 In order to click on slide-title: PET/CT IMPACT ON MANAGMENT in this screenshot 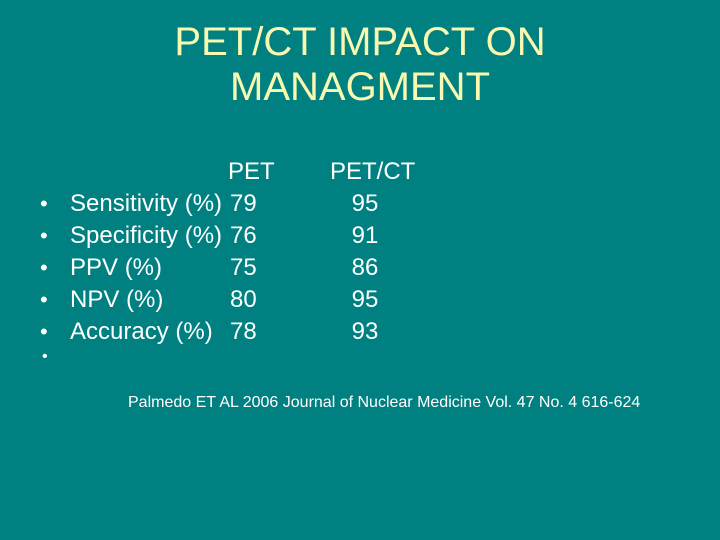, I will do `click(360, 64)`.